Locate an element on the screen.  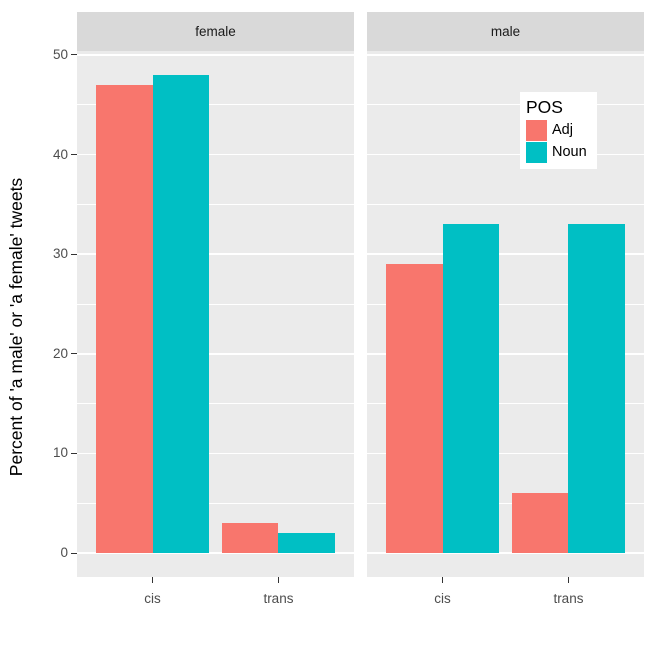
x-tick-male-trans is located at coordinates (568, 580).